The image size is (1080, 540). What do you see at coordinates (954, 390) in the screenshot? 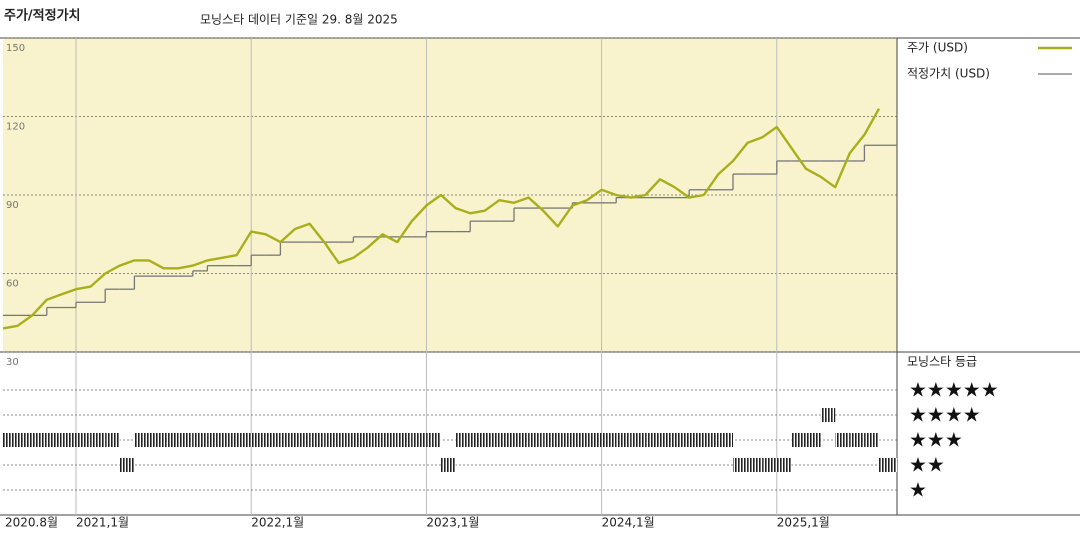
I see `rating-label: ★★★★★` at bounding box center [954, 390].